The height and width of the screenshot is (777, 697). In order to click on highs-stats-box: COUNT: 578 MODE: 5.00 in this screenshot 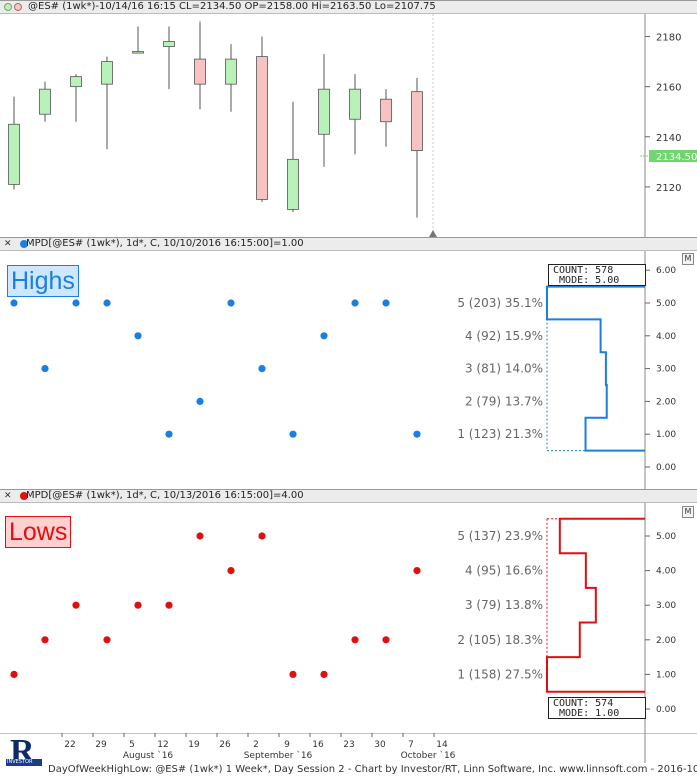, I will do `click(597, 275)`.